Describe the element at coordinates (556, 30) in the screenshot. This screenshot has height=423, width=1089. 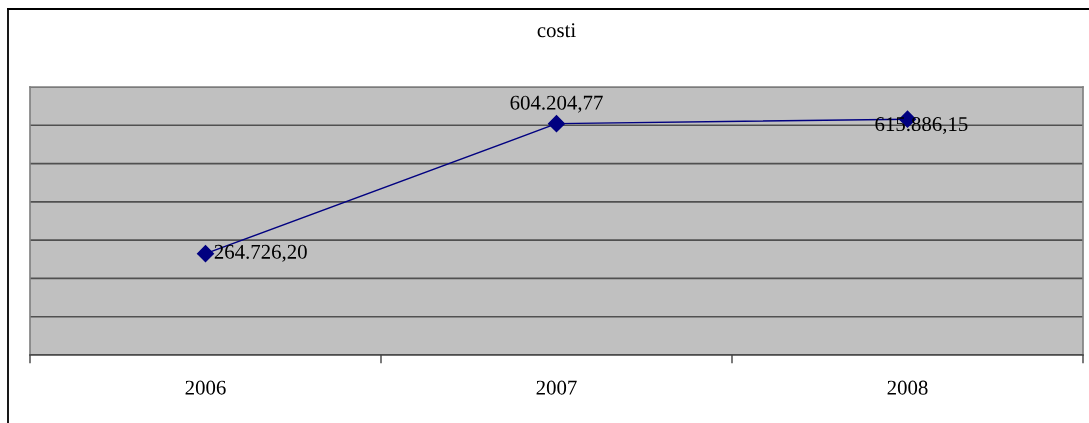
I see `chart-title: costi` at that location.